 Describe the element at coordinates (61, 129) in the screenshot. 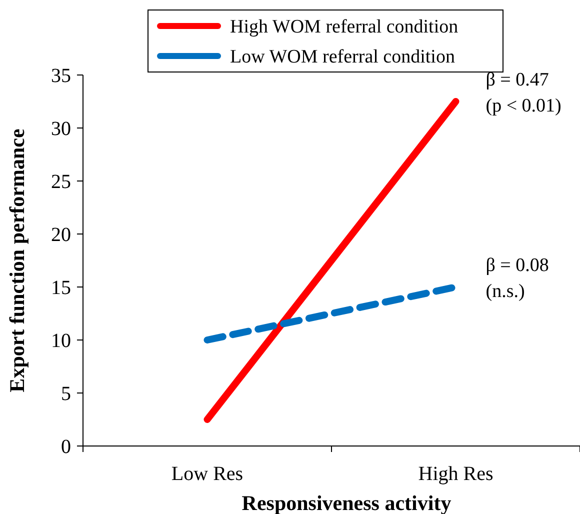

I see `y-tick-label: 30` at that location.